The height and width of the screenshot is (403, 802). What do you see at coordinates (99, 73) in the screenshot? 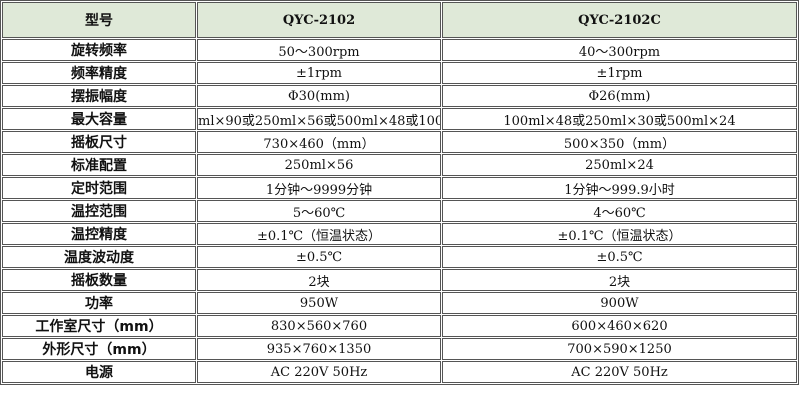
I see `row-label: 频率精度` at bounding box center [99, 73].